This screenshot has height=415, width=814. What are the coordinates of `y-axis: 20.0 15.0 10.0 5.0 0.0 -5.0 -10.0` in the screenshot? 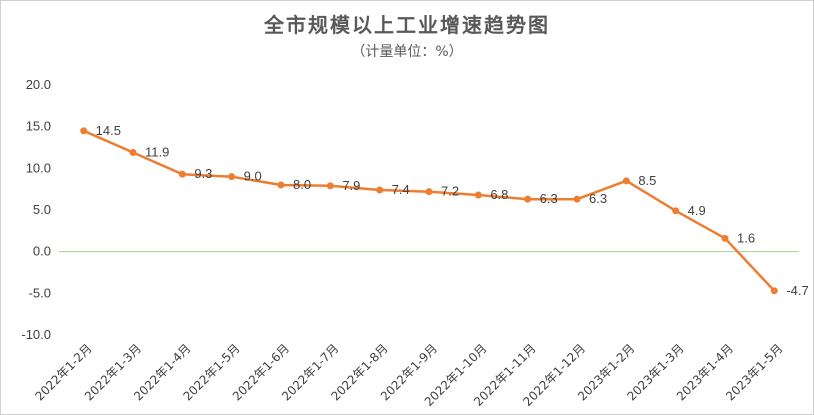 It's located at (36, 209).